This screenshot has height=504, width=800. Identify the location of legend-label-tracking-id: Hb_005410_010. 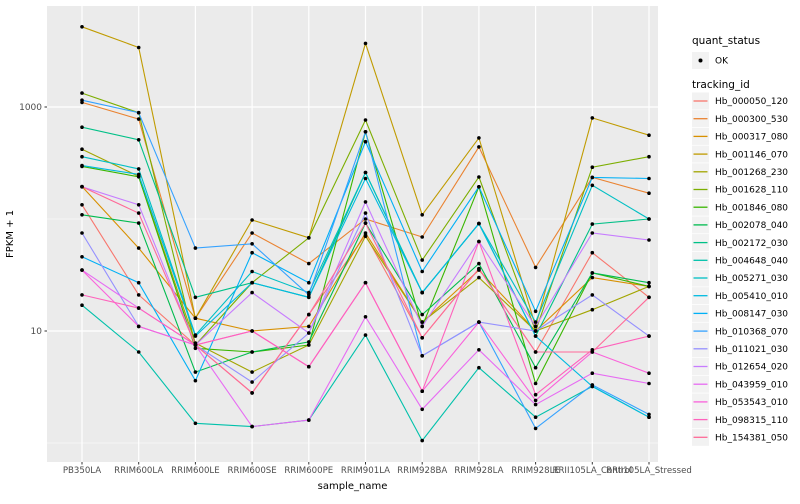
(751, 297).